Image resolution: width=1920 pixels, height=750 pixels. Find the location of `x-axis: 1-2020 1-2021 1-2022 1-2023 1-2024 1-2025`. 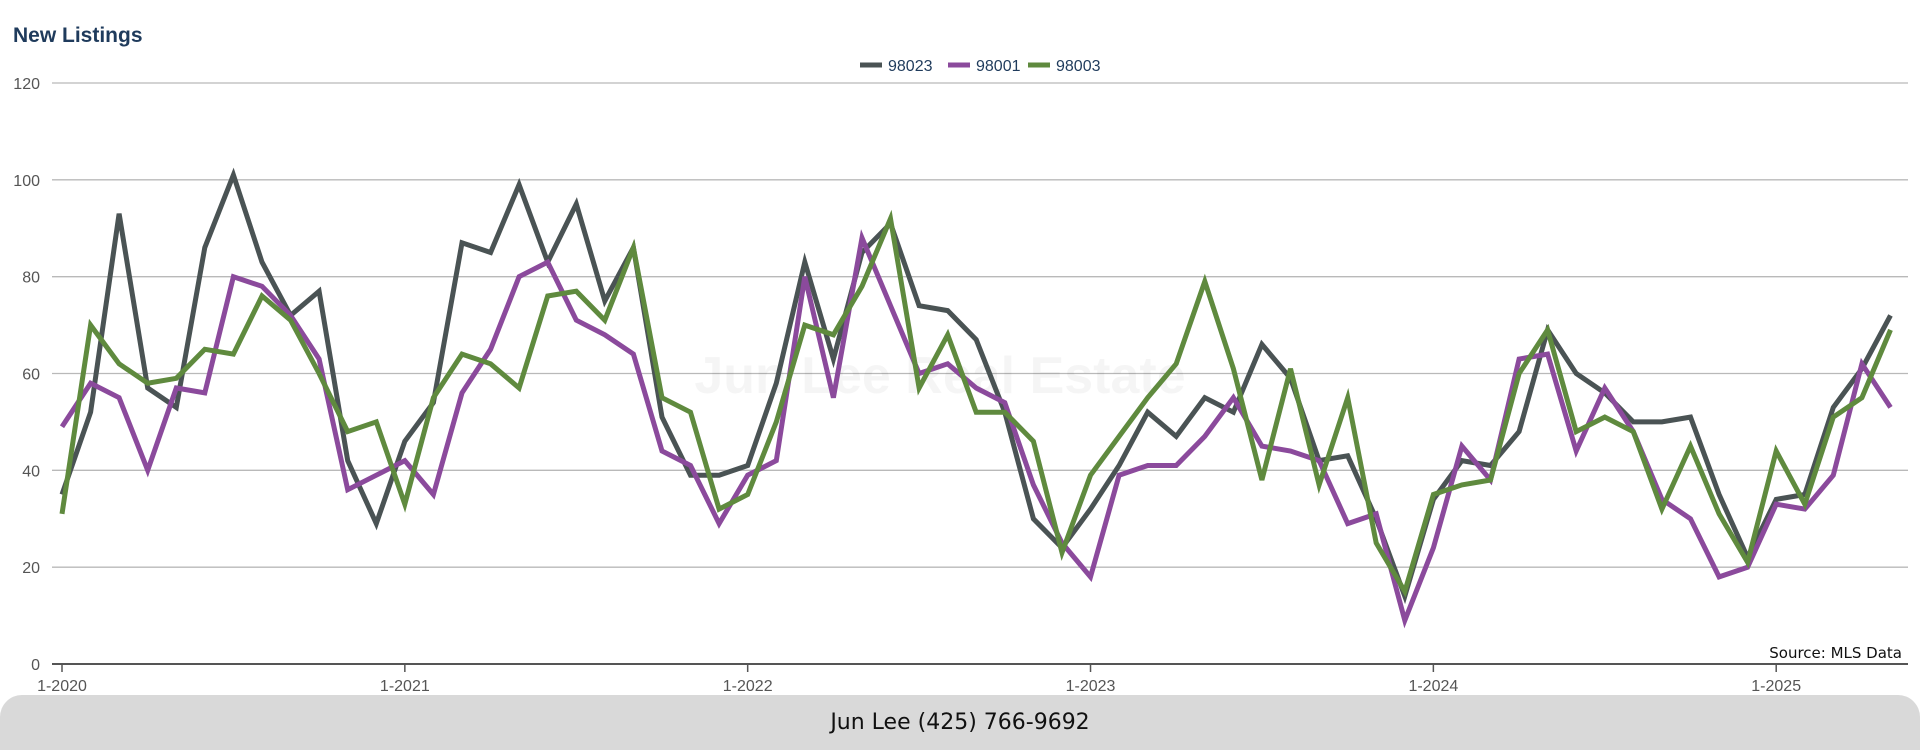

x-axis: 1-2020 1-2021 1-2022 1-2023 1-2024 1-2025 is located at coordinates (972, 679).